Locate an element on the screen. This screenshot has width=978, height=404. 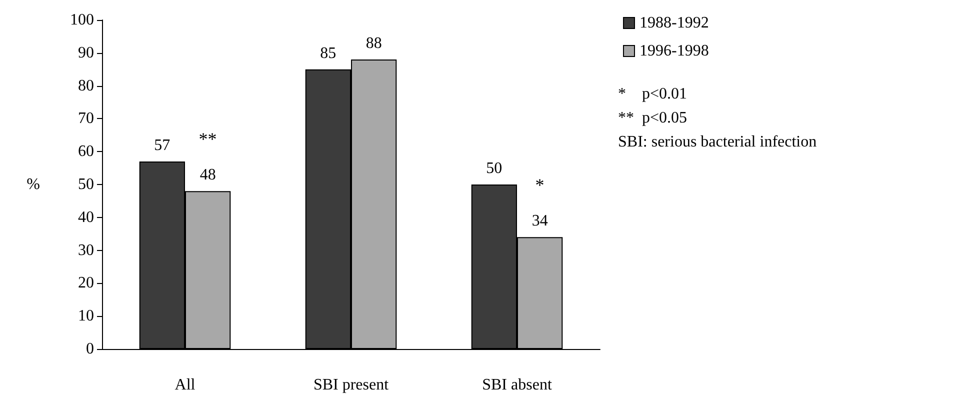
y-tick-label: 10 is located at coordinates (86, 316).